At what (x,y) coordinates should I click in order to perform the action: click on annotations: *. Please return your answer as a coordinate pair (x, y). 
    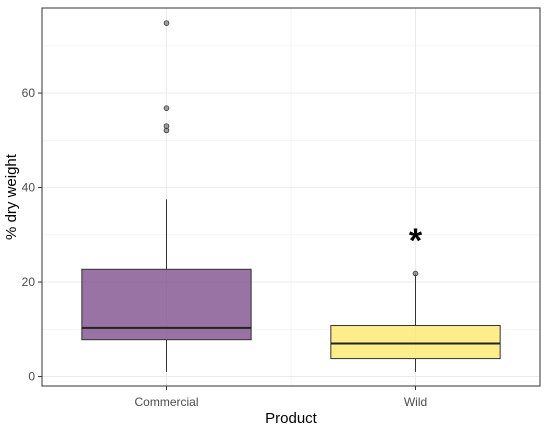
    Looking at the image, I should click on (416, 241).